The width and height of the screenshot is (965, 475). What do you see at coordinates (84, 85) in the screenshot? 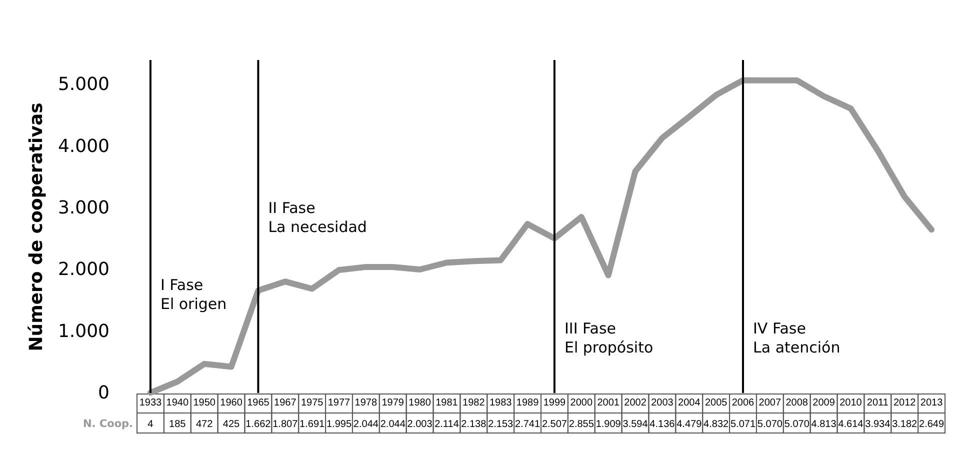
I see `y-tick-label: 5.000` at bounding box center [84, 85].